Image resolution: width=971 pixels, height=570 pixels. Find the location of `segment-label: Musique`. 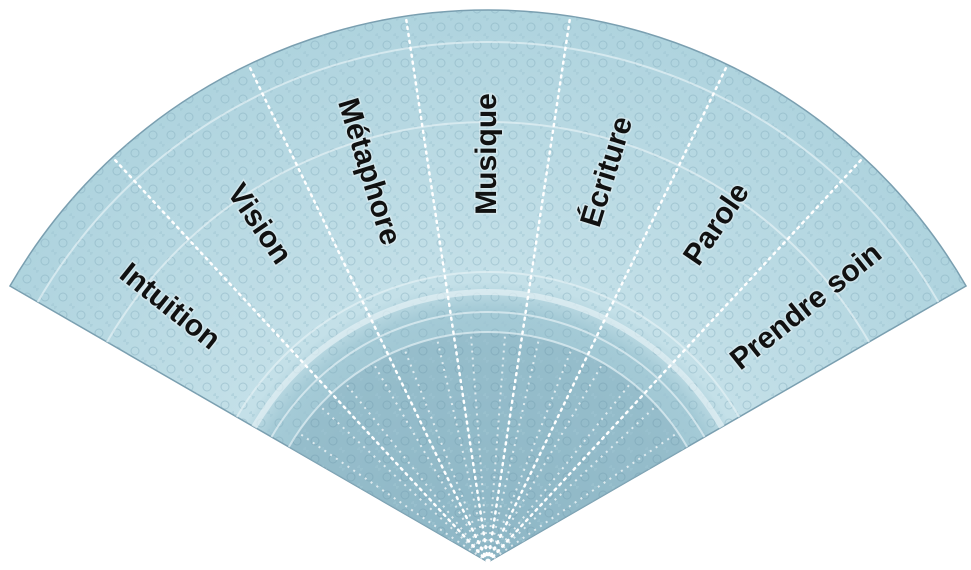

segment-label: Musique is located at coordinates (486, 154).